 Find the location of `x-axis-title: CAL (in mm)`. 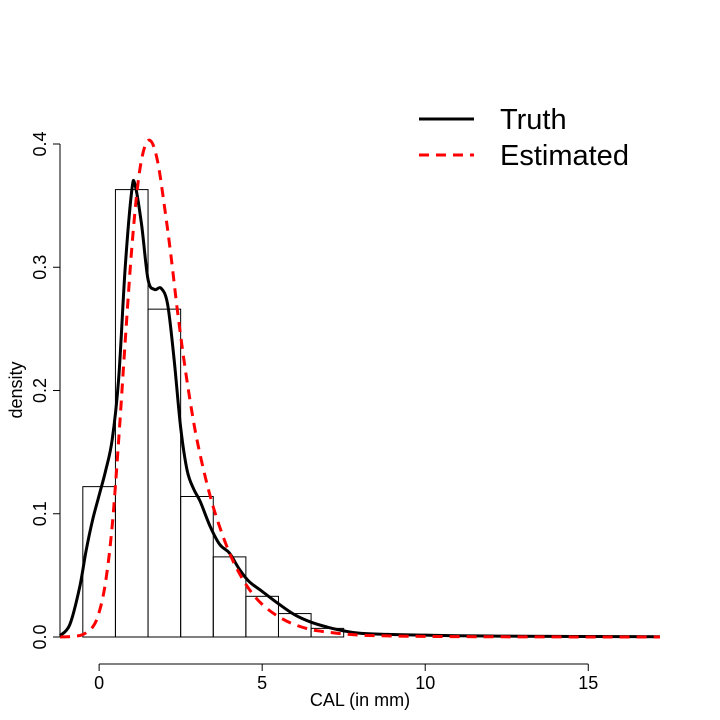

x-axis-title: CAL (in mm) is located at coordinates (360, 700).